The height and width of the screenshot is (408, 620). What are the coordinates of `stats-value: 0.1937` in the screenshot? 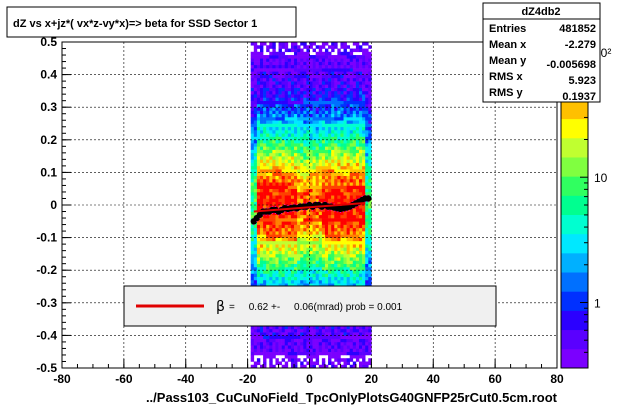 It's located at (579, 97).